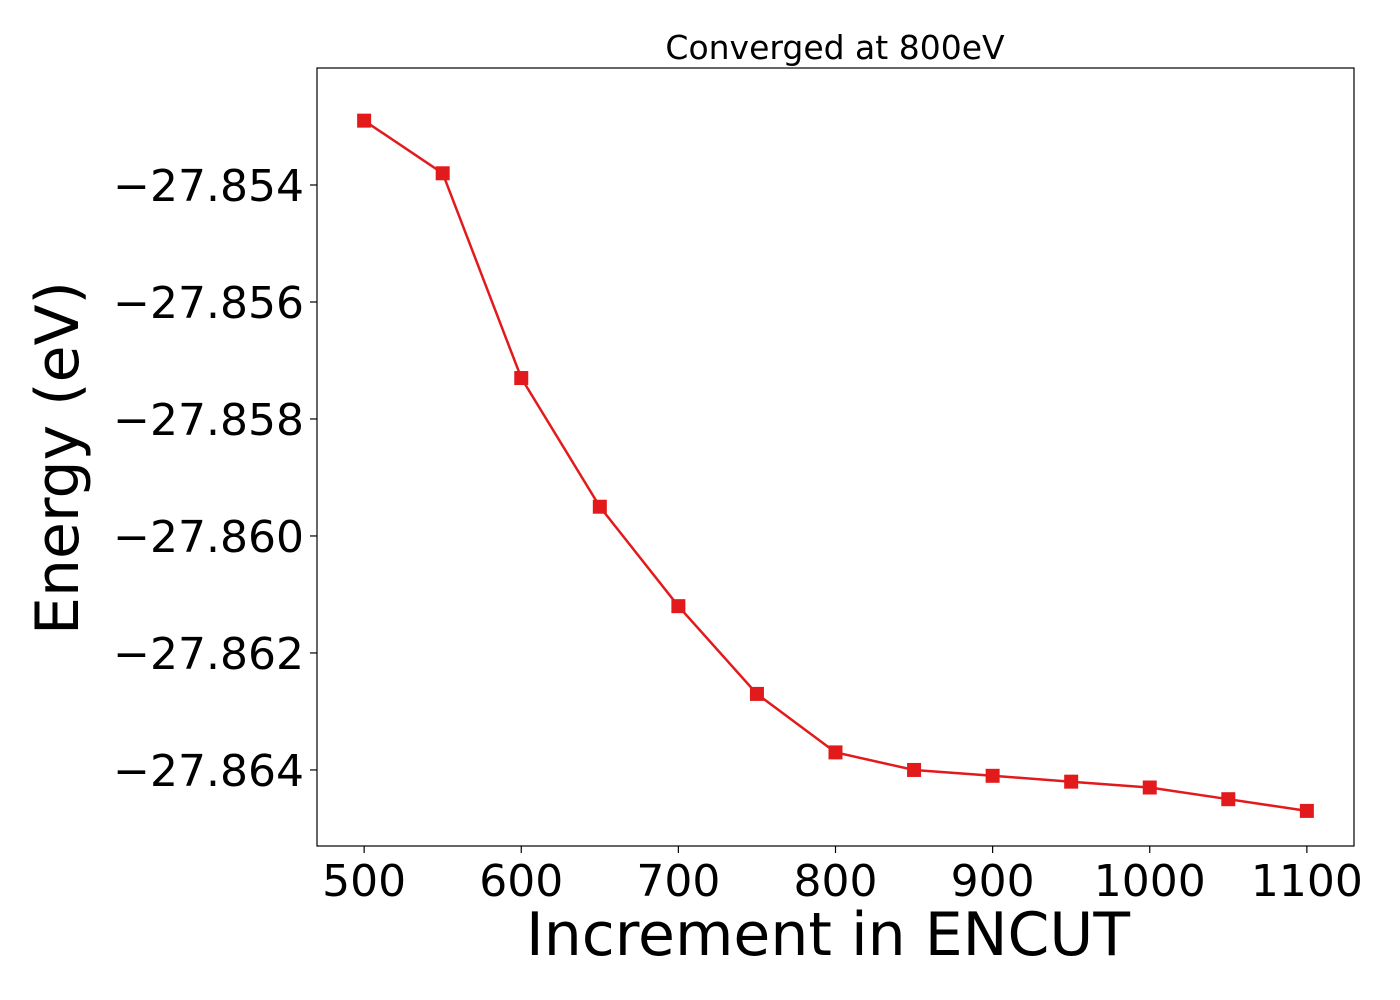  I want to click on x-axis: 500 600 700 800 900 1000 1100, so click(842, 876).